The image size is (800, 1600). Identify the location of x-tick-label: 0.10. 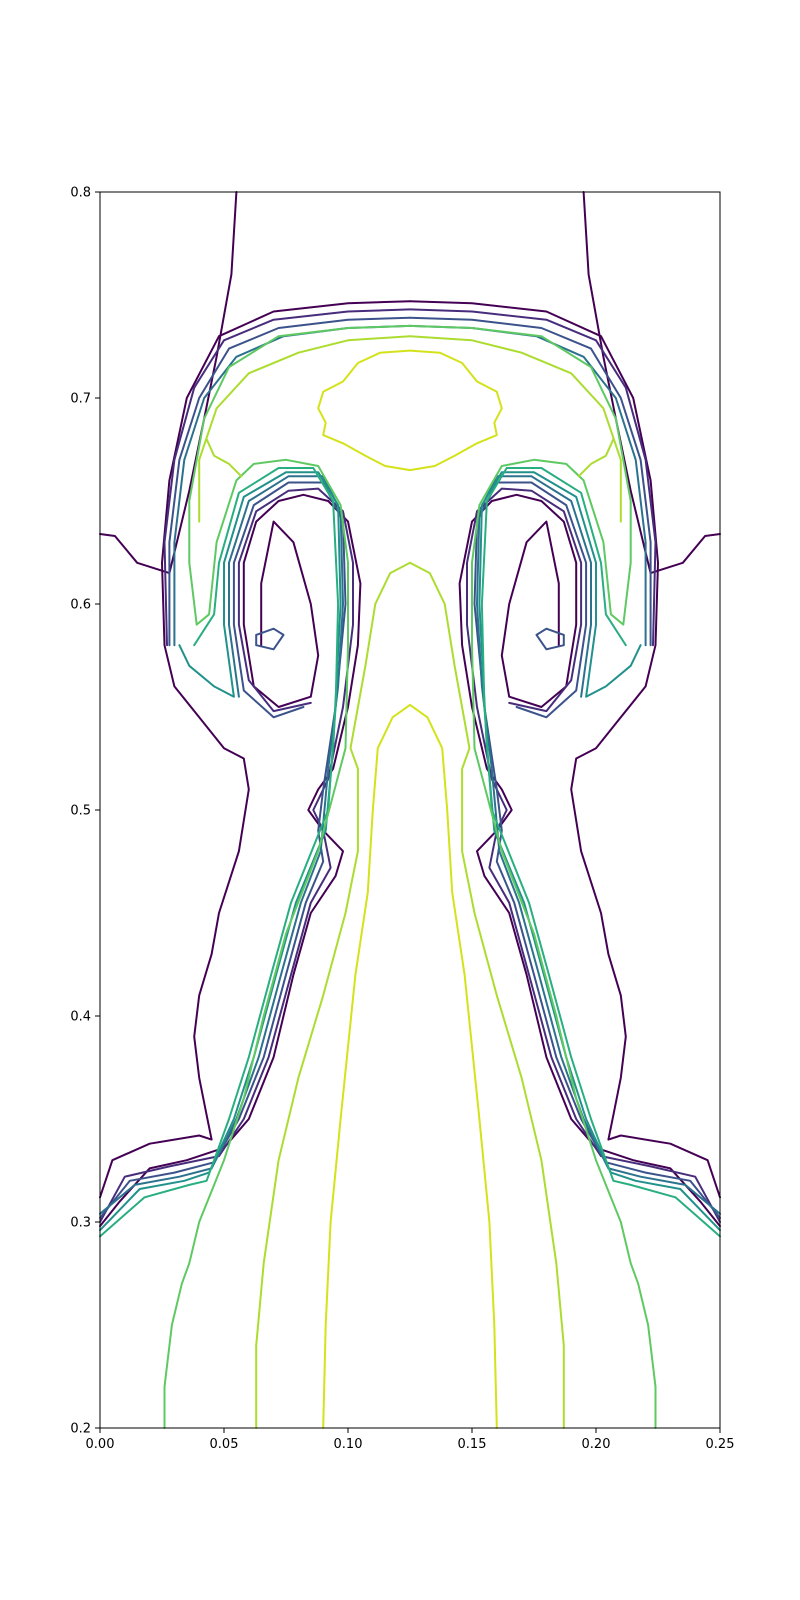
(348, 1444).